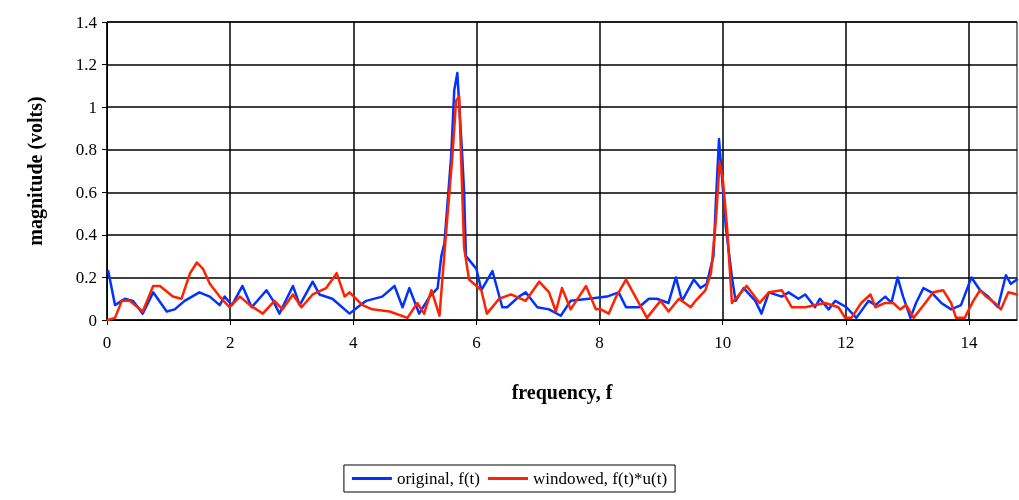  What do you see at coordinates (600, 478) in the screenshot?
I see `legend-label: windowed, f(t)*u(t)` at bounding box center [600, 478].